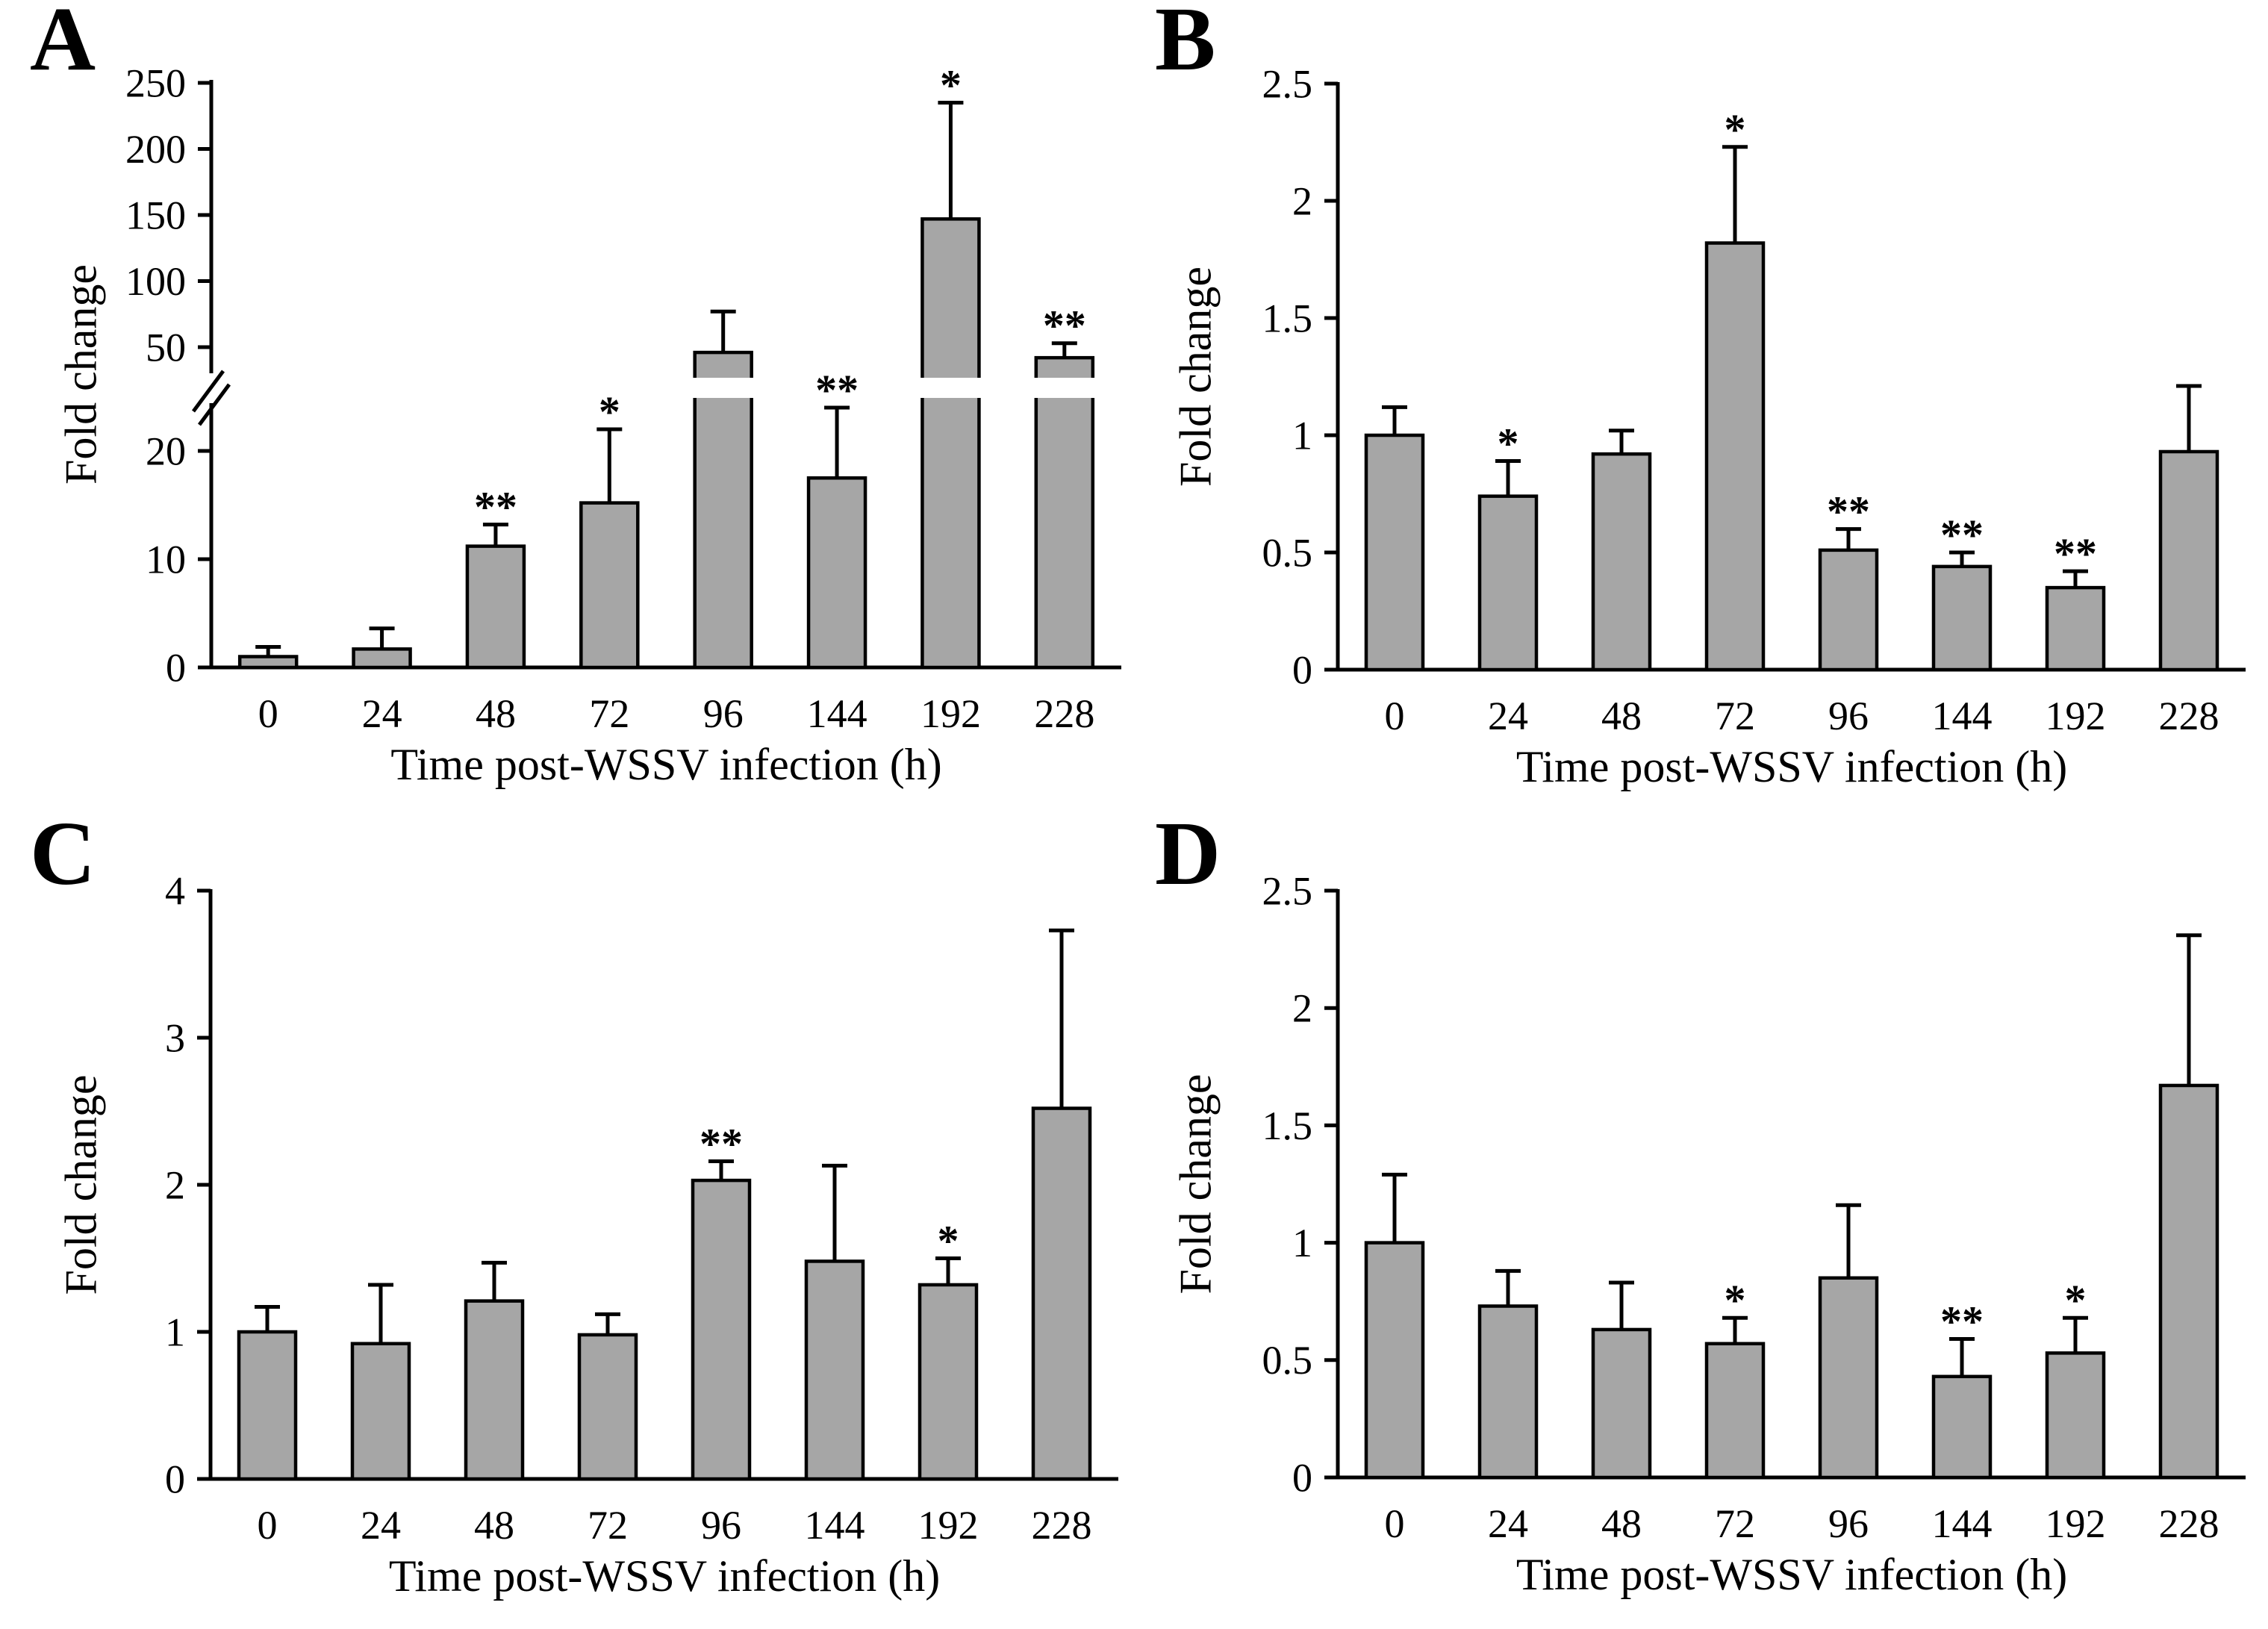 The width and height of the screenshot is (2268, 1629). I want to click on panel-a-letter: A, so click(63, 45).